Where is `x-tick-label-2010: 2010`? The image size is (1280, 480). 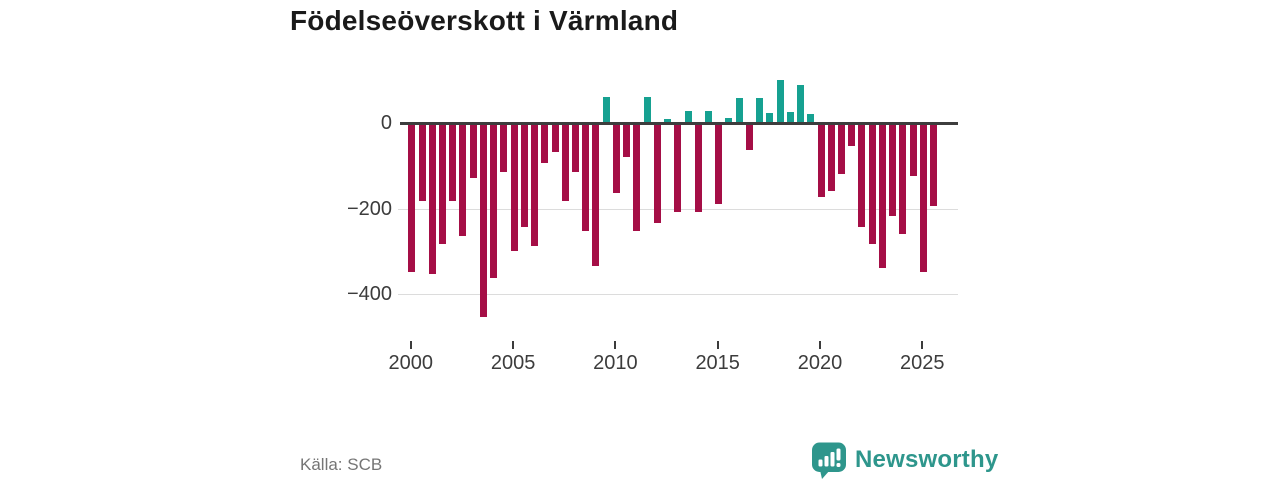
x-tick-label-2010: 2010 is located at coordinates (615, 363).